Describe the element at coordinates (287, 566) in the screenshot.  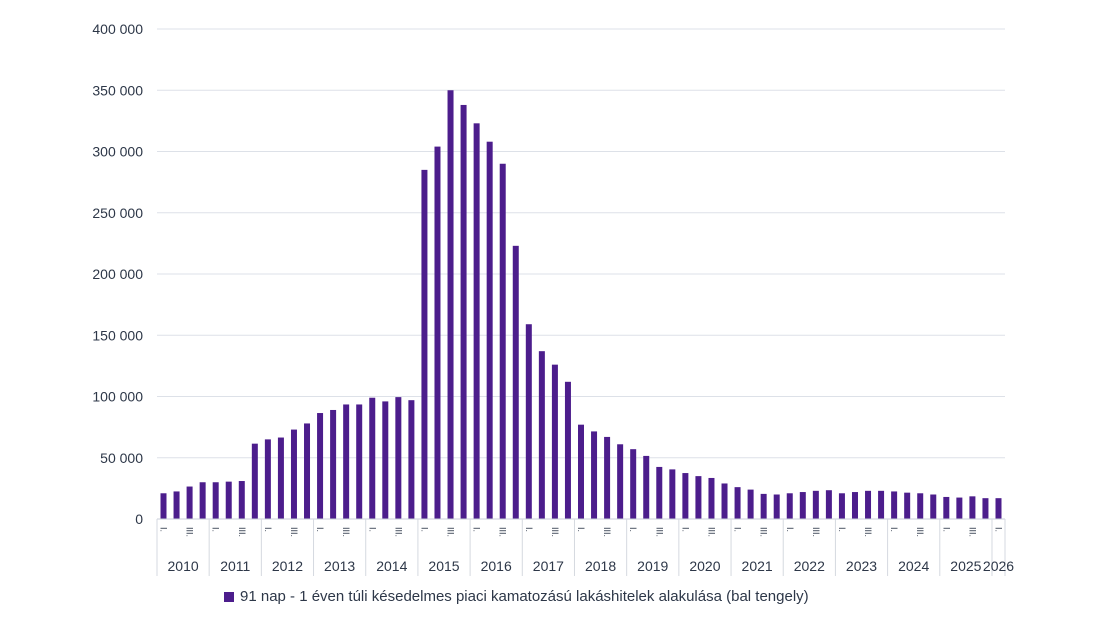
I see `year-label: 2012` at that location.